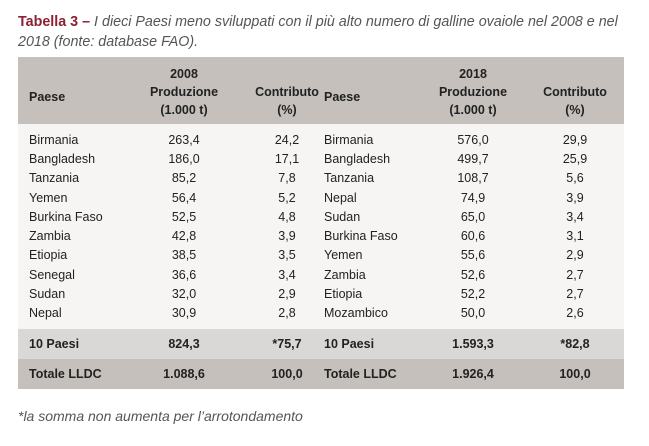 Image resolution: width=649 pixels, height=446 pixels. Describe the element at coordinates (184, 158) in the screenshot. I see `cell: 186,0` at that location.